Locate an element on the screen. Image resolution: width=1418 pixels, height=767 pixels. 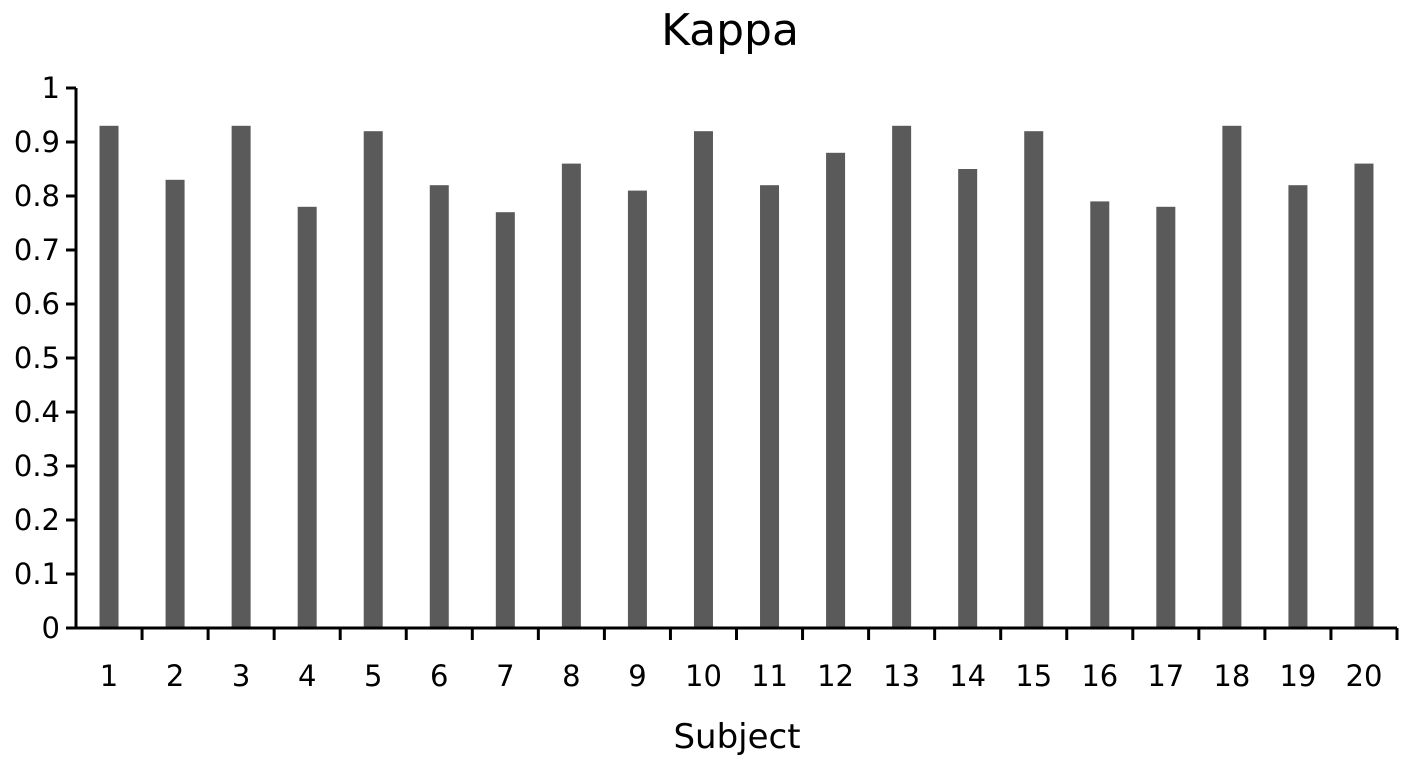
y-tick-label: 0.3 is located at coordinates (37, 466).